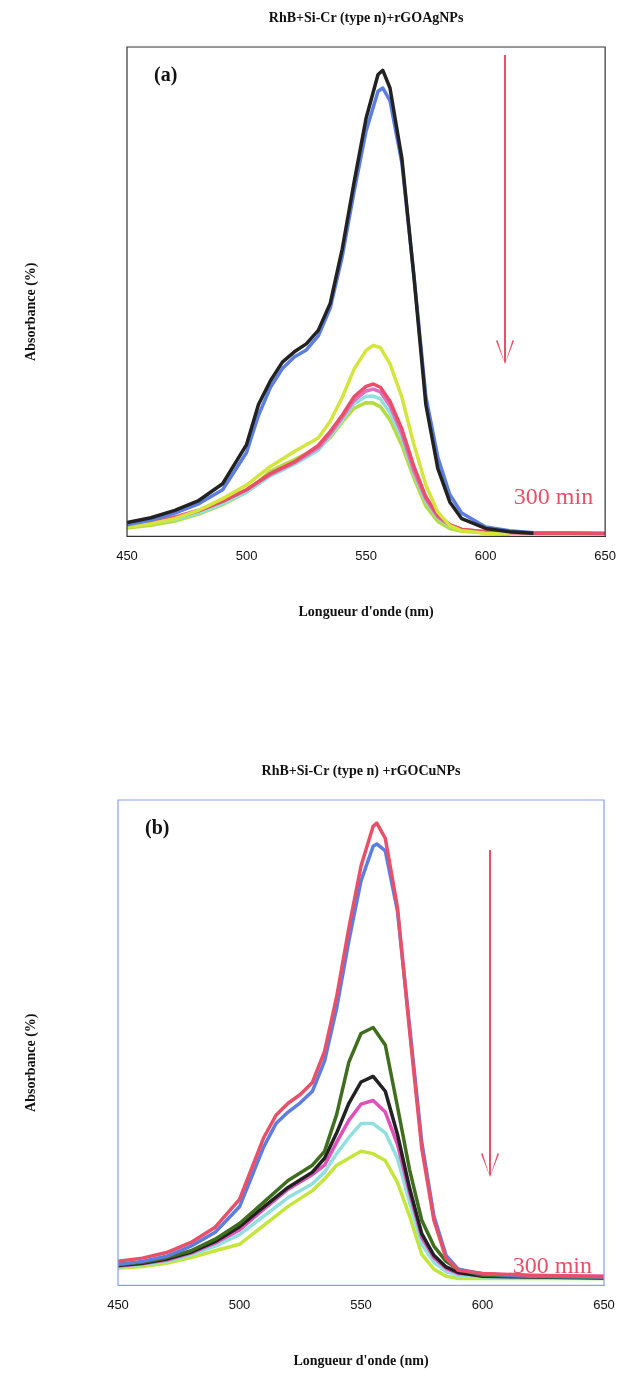 This screenshot has width=622, height=1391. What do you see at coordinates (166, 74) in the screenshot?
I see `annotation: (a)` at bounding box center [166, 74].